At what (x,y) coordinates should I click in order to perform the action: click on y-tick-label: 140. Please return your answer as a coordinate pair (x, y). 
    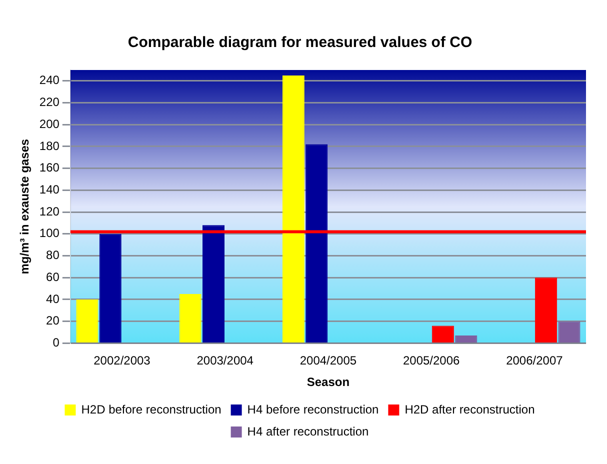
    Looking at the image, I should click on (49, 189).